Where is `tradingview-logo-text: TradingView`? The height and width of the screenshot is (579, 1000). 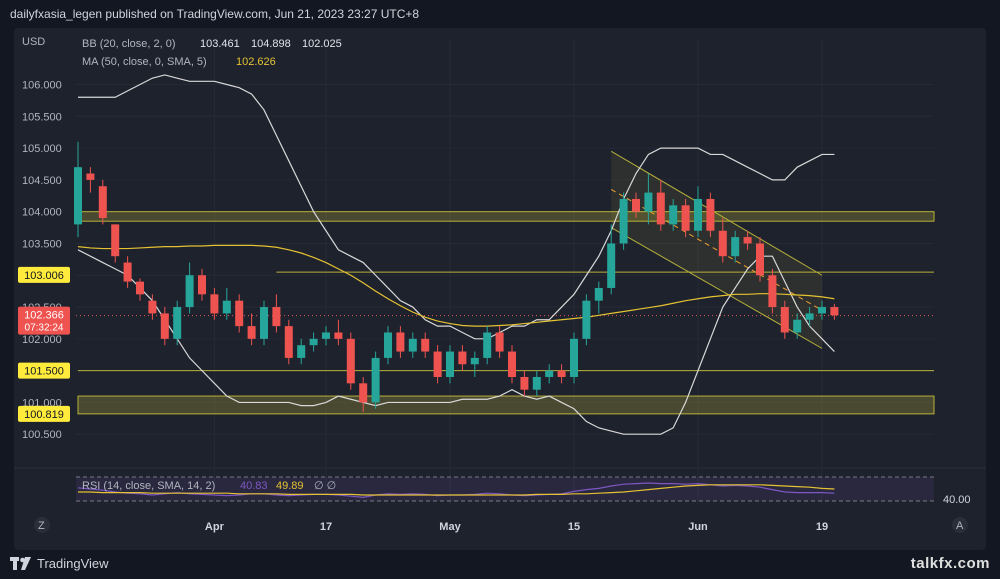 tradingview-logo-text: TradingView is located at coordinates (73, 563).